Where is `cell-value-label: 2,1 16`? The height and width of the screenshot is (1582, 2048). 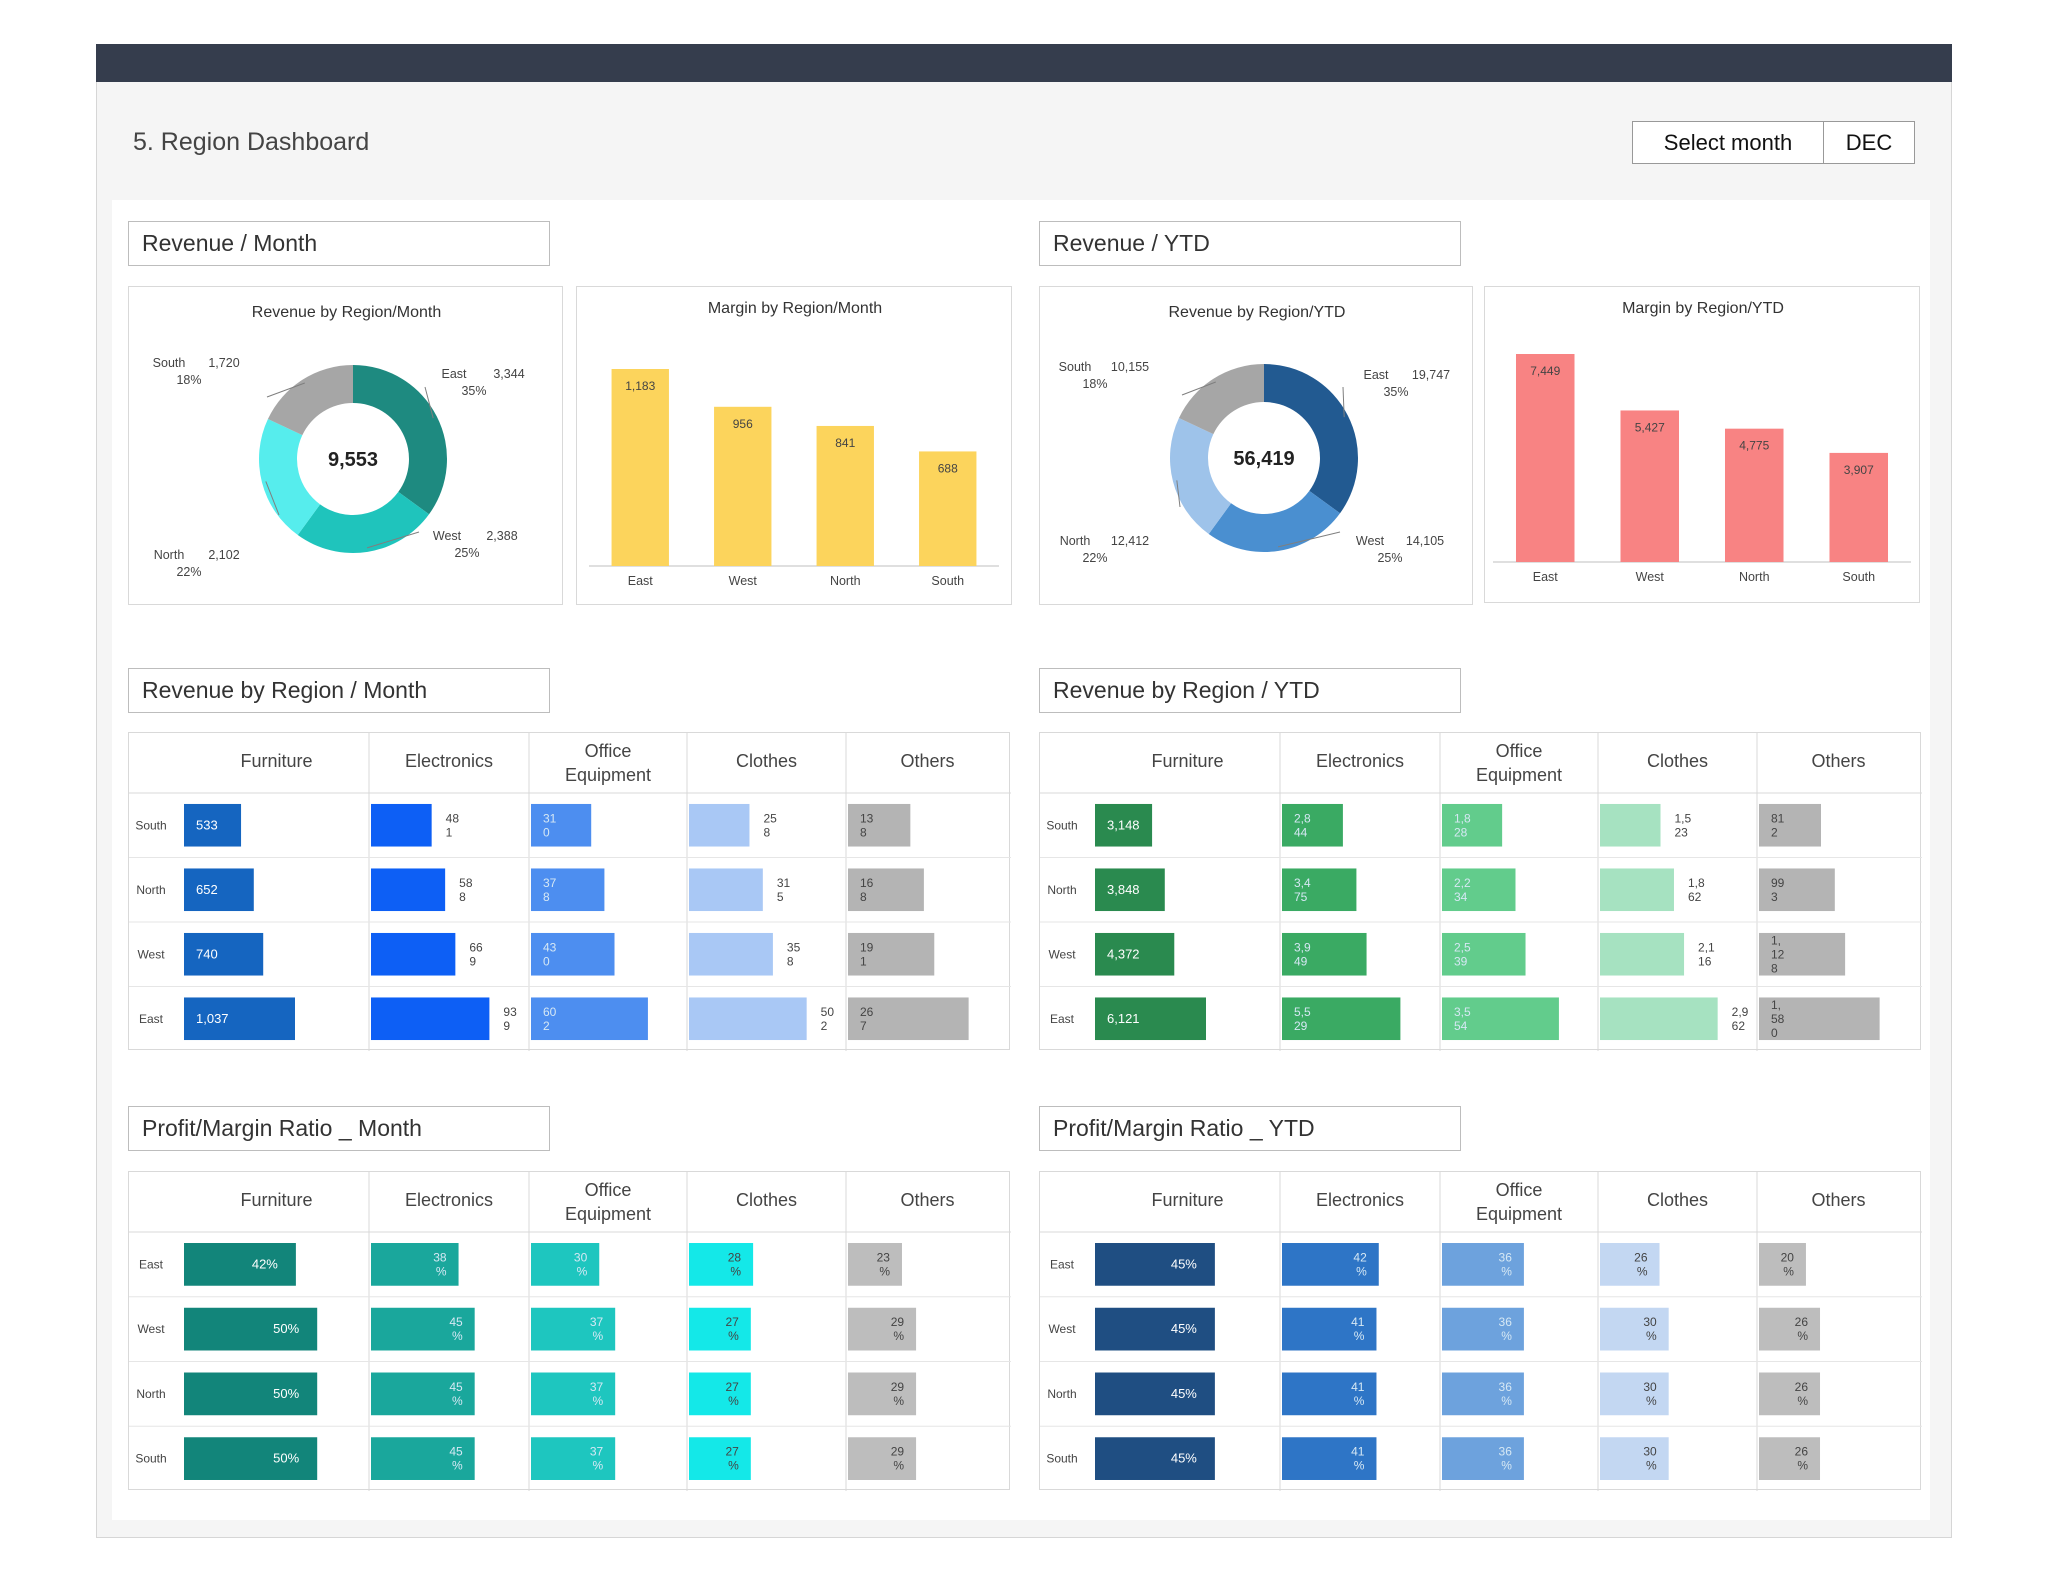 cell-value-label: 2,1 16 is located at coordinates (1706, 954).